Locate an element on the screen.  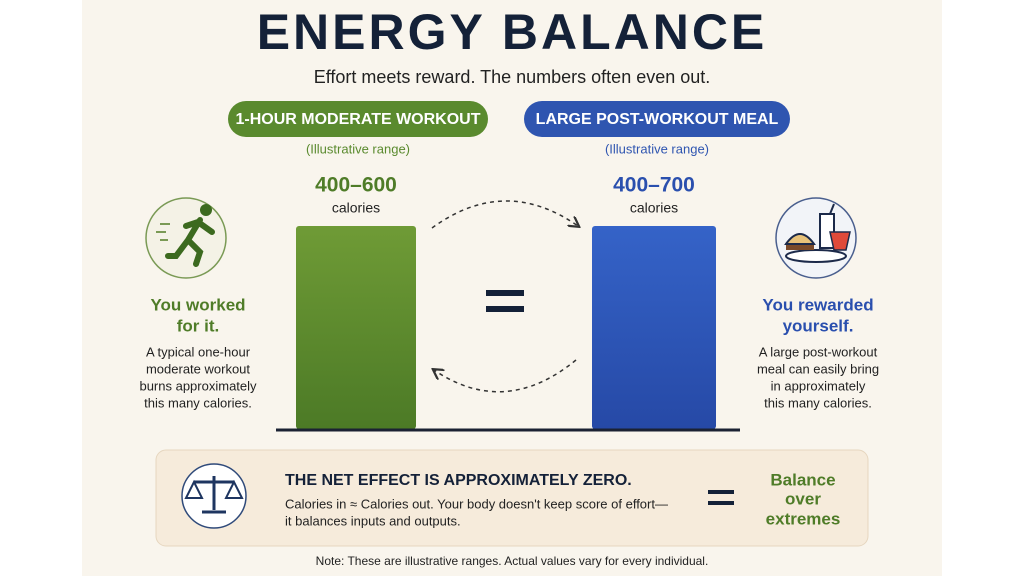
side-description: A large post-workout is located at coordinates (818, 351).